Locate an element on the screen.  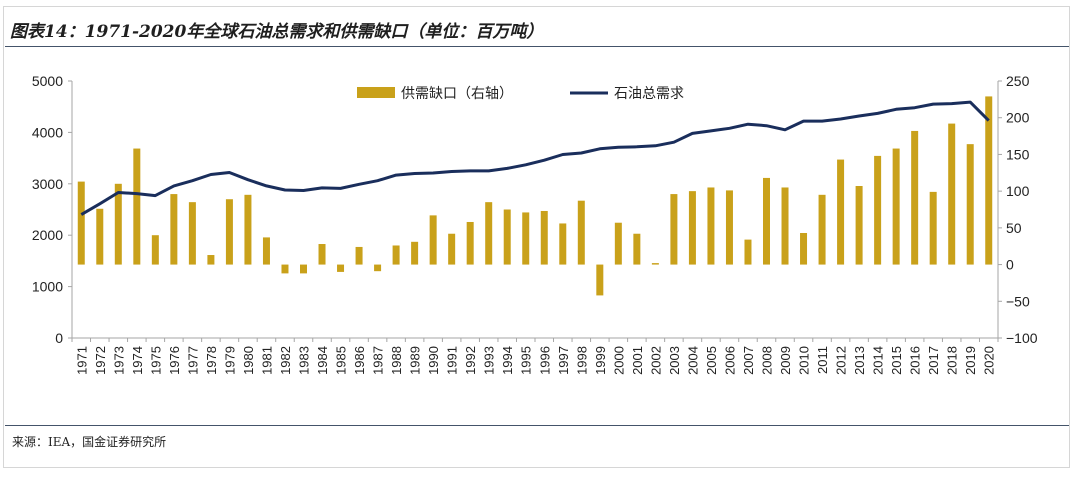
x-tick-label: 2008 is located at coordinates (767, 360).